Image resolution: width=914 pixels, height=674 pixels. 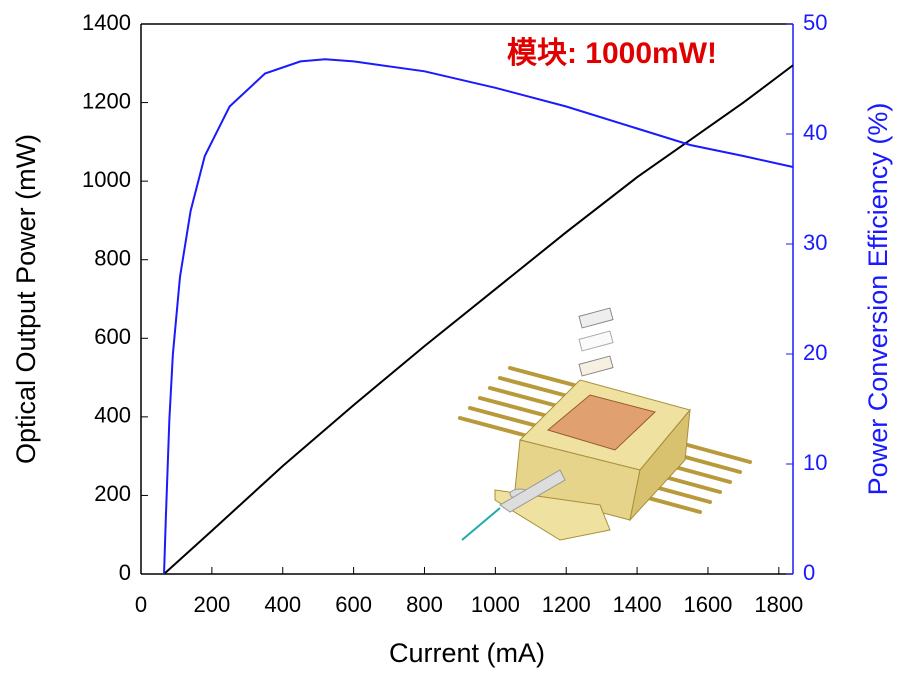 I want to click on y-tick-label: 0, so click(x=125, y=572).